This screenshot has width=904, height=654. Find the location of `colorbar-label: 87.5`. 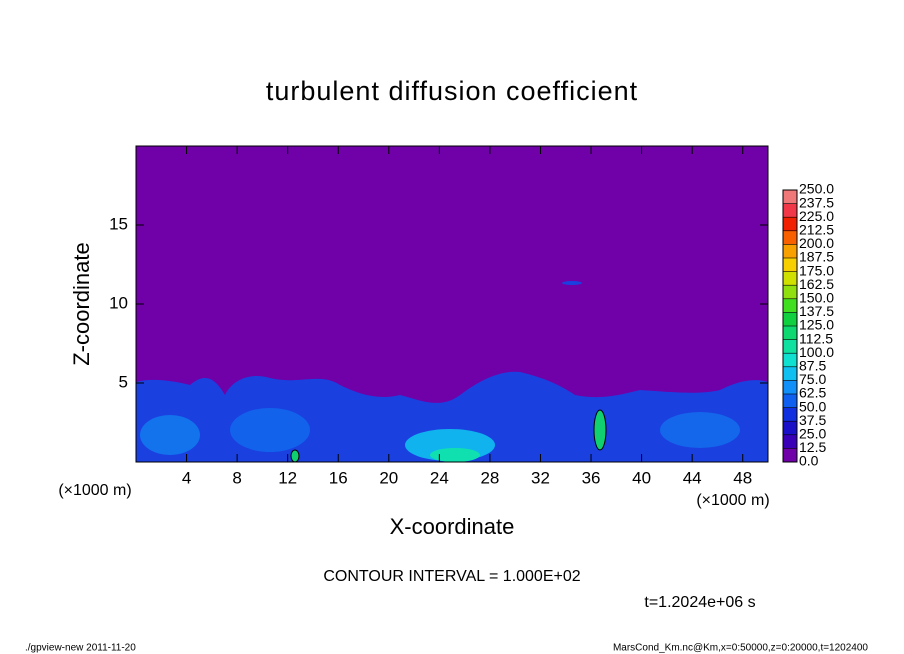

colorbar-label: 87.5 is located at coordinates (812, 366).